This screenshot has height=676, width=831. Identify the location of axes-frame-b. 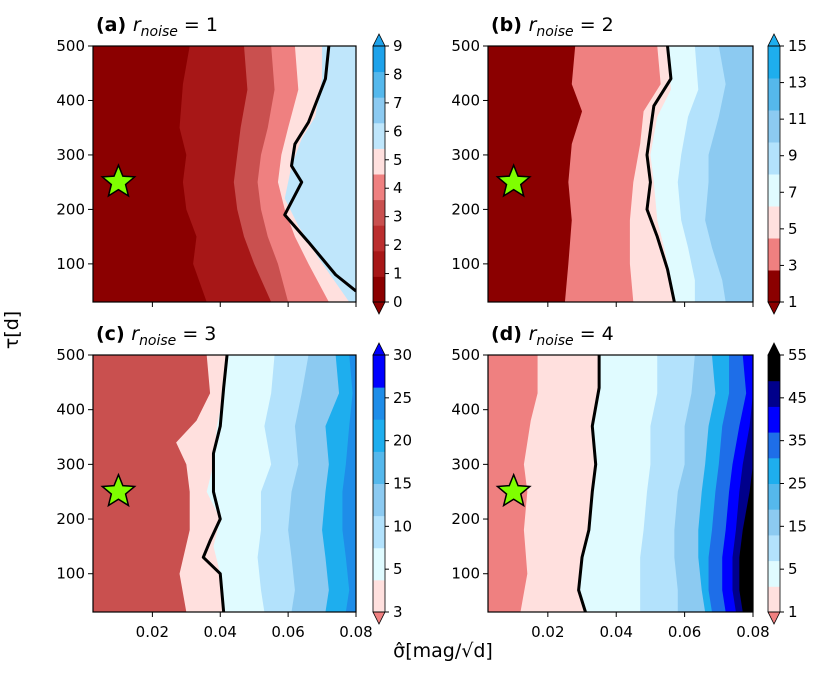
(620, 174).